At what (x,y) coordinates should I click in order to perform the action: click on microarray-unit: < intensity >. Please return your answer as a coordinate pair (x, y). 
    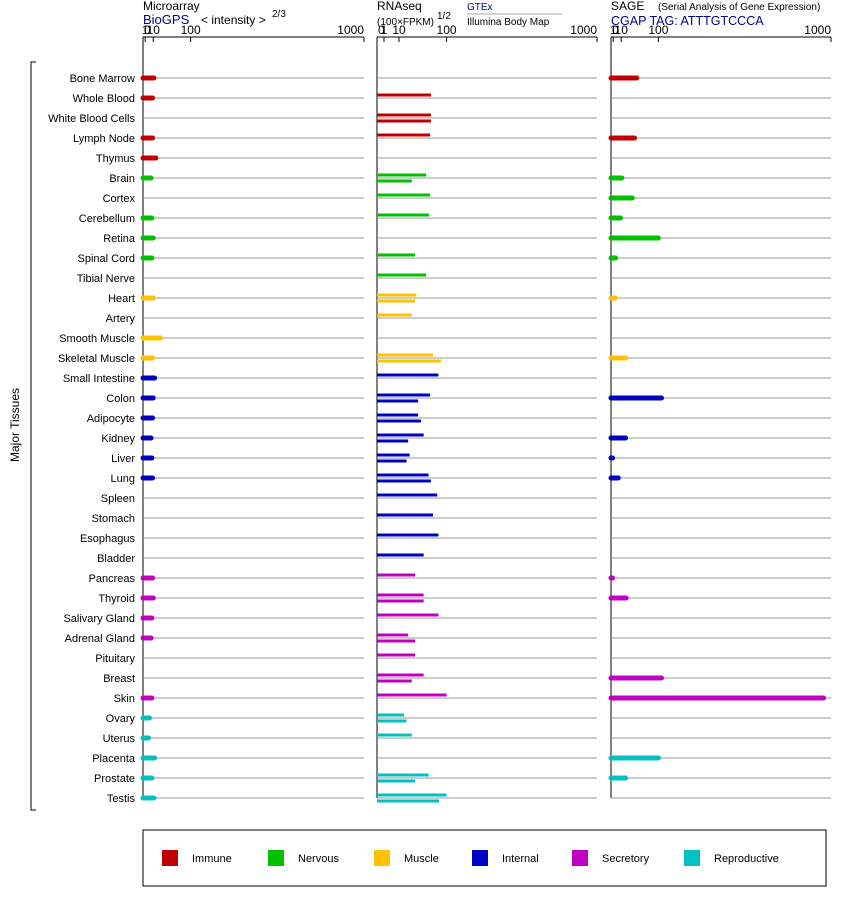
    Looking at the image, I should click on (233, 20).